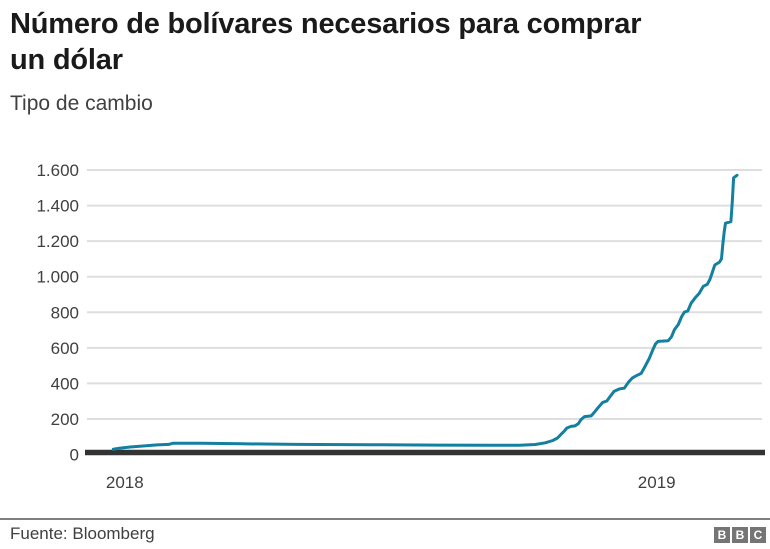  Describe the element at coordinates (65, 419) in the screenshot. I see `y-axis-tick-label: 200` at that location.